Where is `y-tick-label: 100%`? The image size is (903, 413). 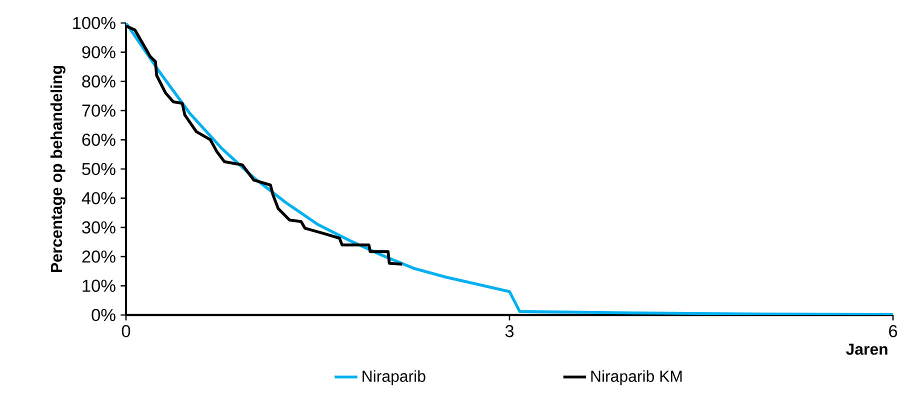 y-tick-label: 100% is located at coordinates (94, 23).